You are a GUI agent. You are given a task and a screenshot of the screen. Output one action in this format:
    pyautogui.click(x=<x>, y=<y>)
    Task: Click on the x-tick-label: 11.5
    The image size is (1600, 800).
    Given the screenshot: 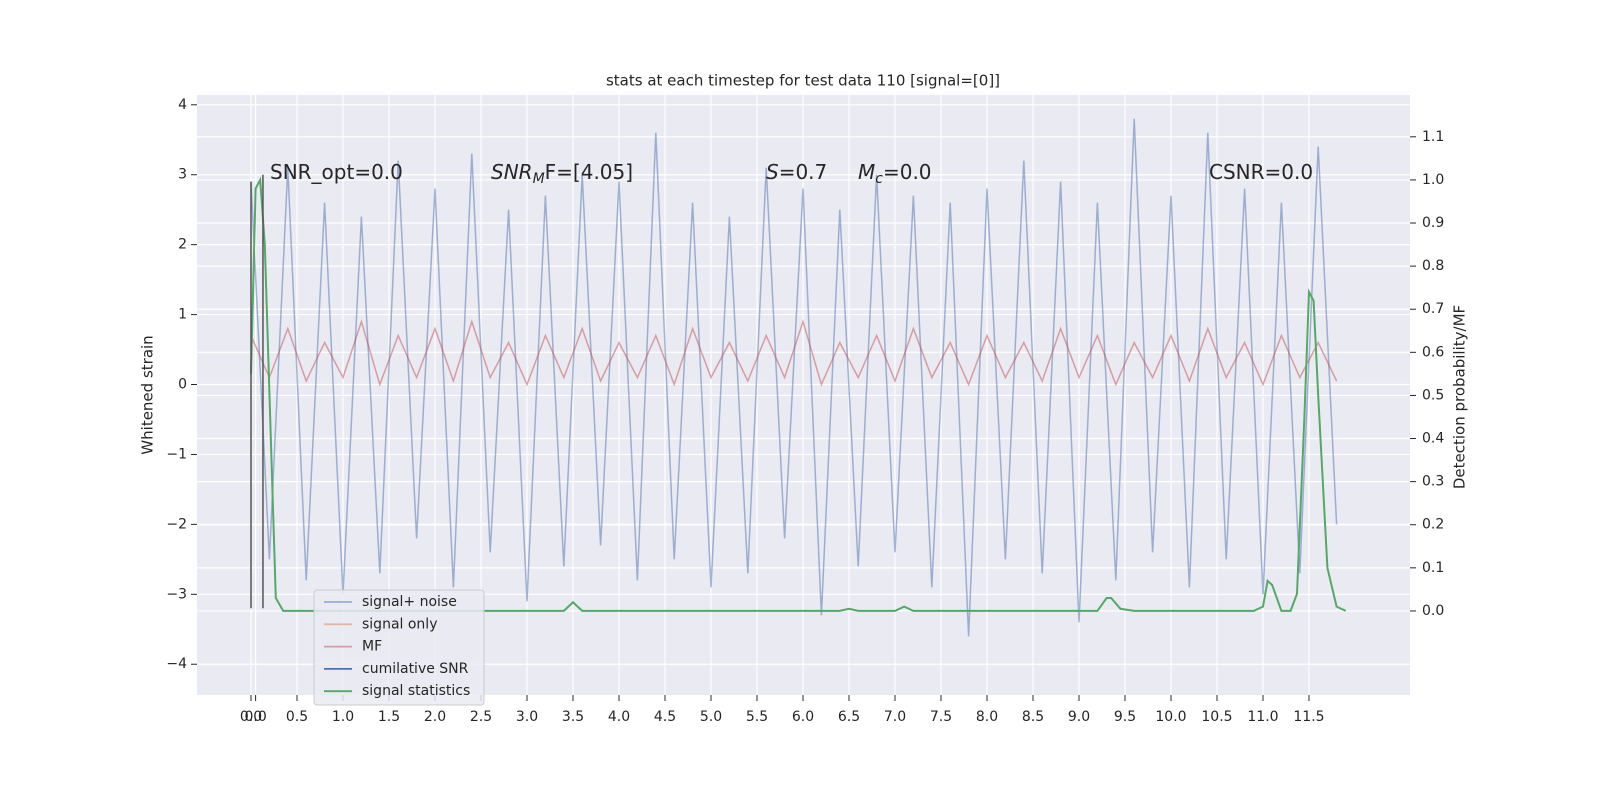 What is the action you would take?
    pyautogui.click(x=1308, y=717)
    